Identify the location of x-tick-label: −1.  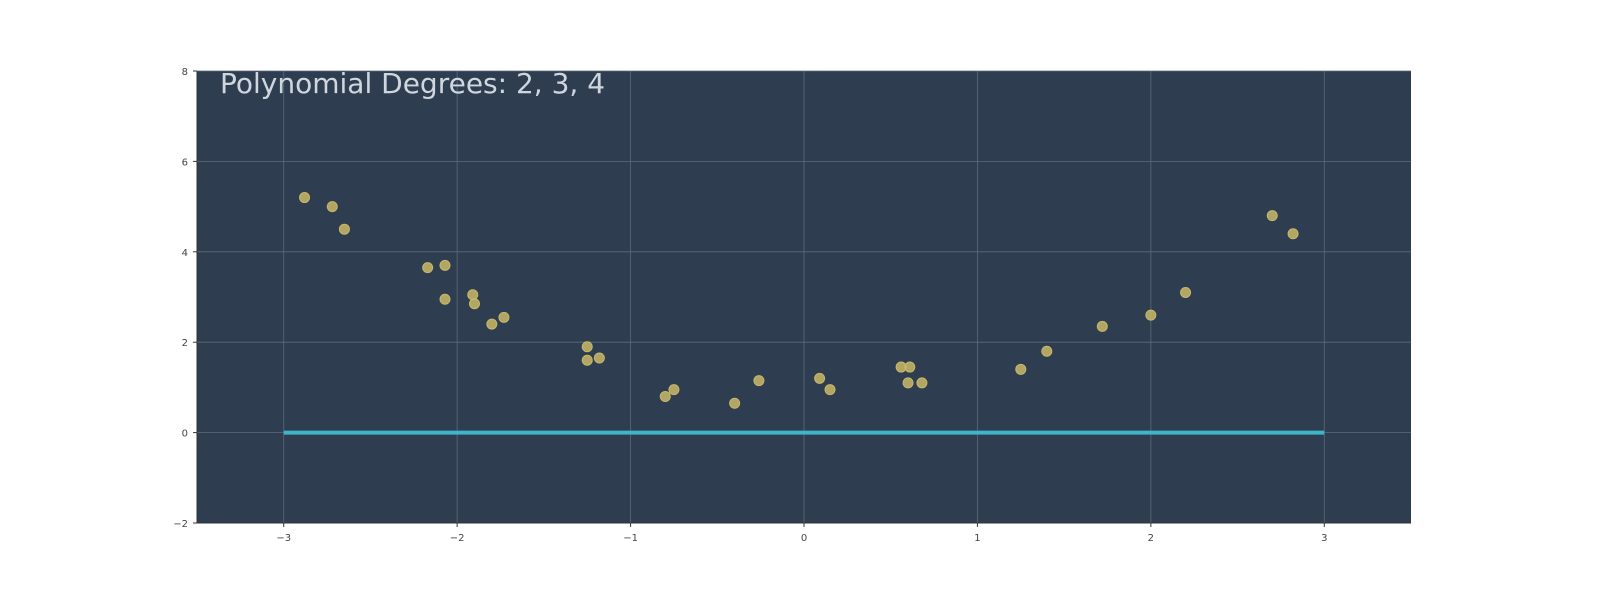
(630, 538).